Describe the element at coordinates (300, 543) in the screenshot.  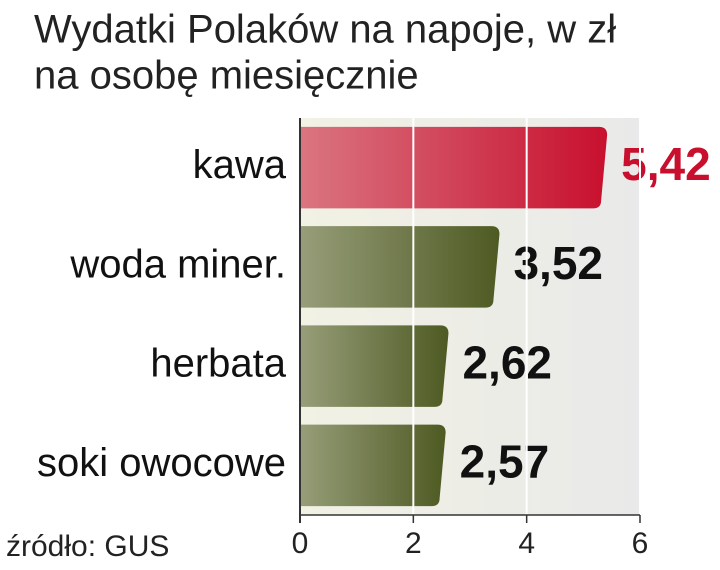
I see `x-tick-label: 0` at that location.